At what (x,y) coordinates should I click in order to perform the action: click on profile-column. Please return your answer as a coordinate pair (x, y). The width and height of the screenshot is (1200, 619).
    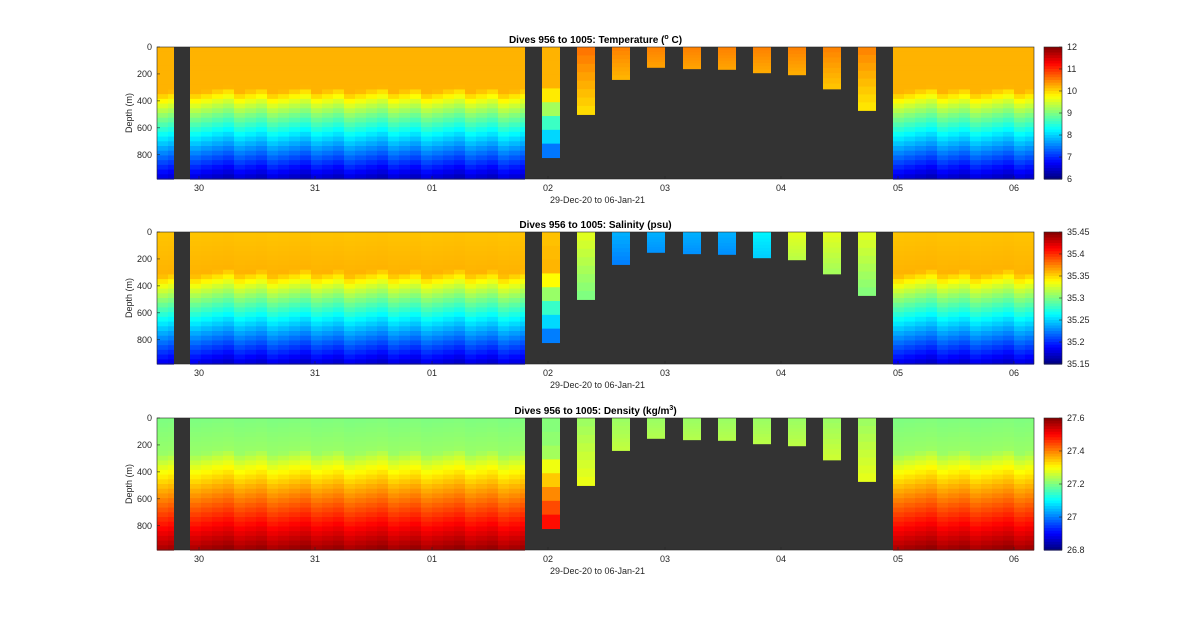
    Looking at the image, I should click on (393, 113).